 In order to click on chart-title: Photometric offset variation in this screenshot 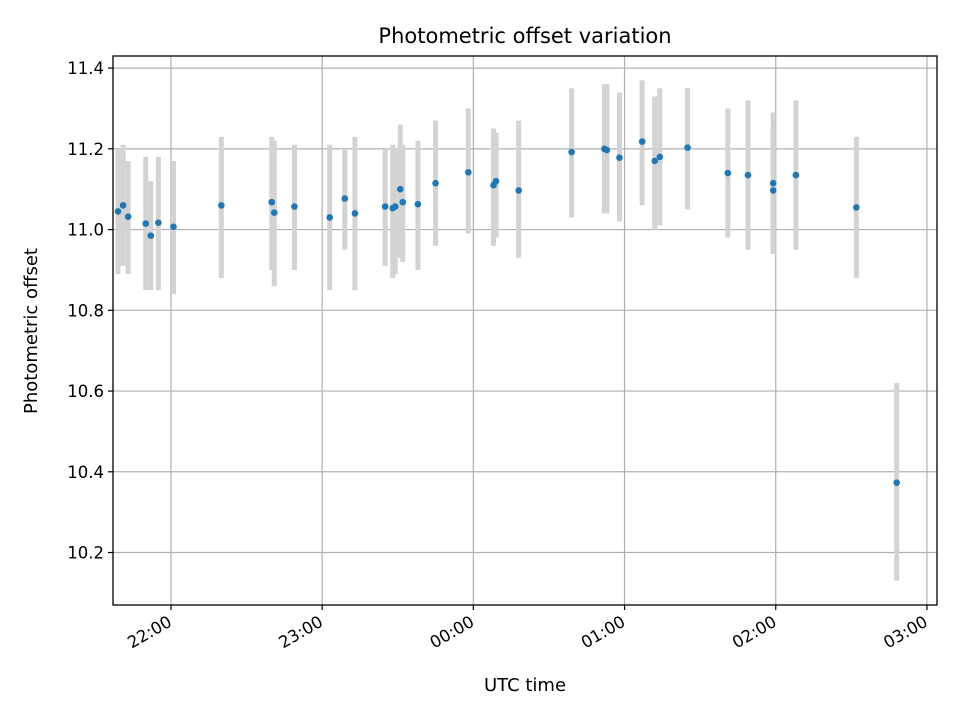, I will do `click(524, 36)`.